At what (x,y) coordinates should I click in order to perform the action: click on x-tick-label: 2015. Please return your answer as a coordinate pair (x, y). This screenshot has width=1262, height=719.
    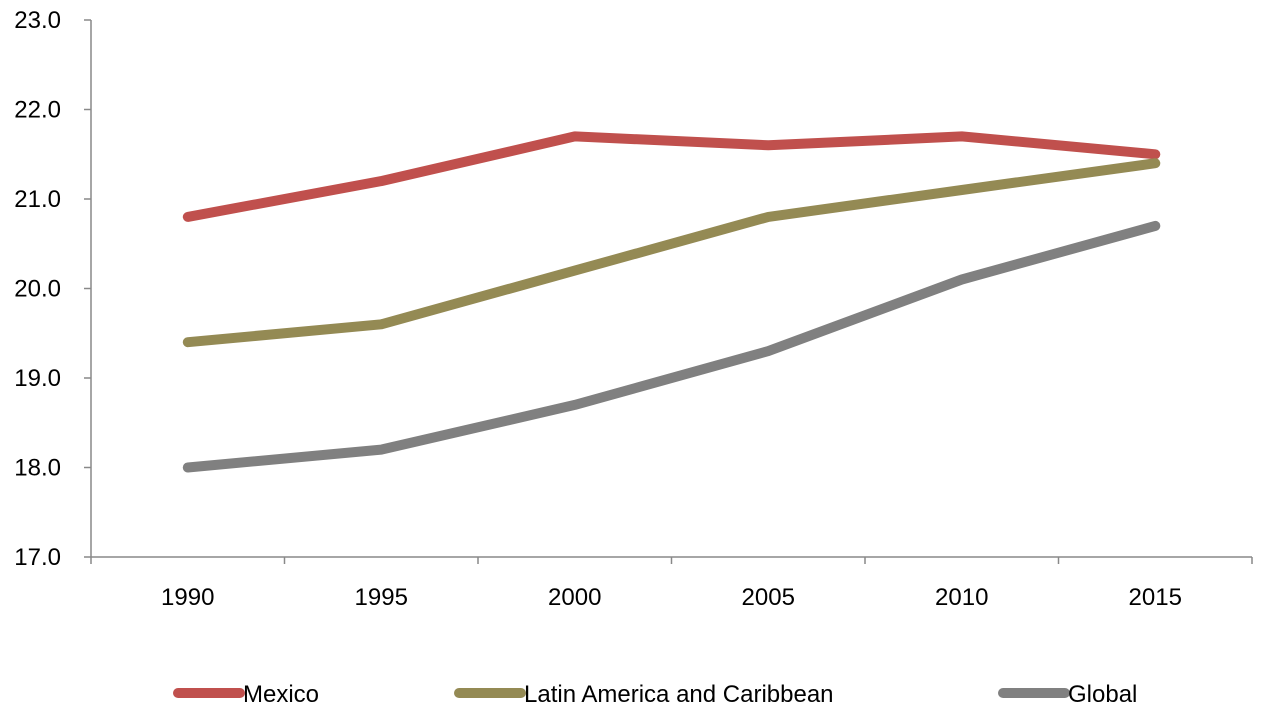
    Looking at the image, I should click on (1155, 597).